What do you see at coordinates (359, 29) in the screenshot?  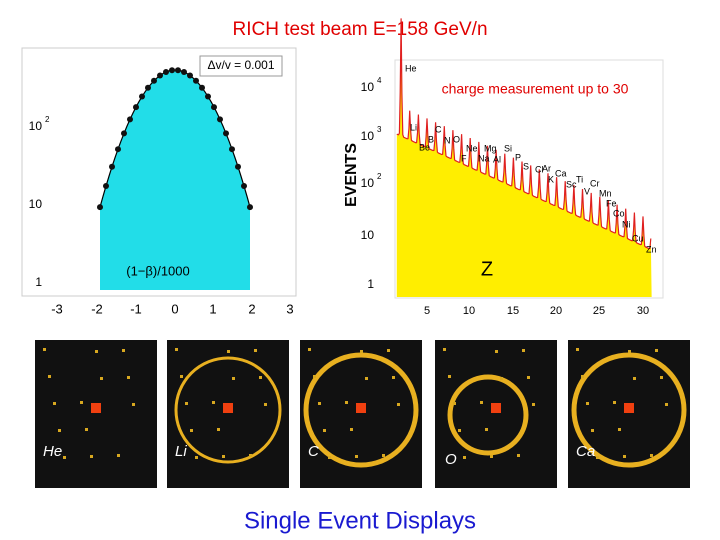 I see `slide-title: RICH test beam E=158 GeV/n` at bounding box center [359, 29].